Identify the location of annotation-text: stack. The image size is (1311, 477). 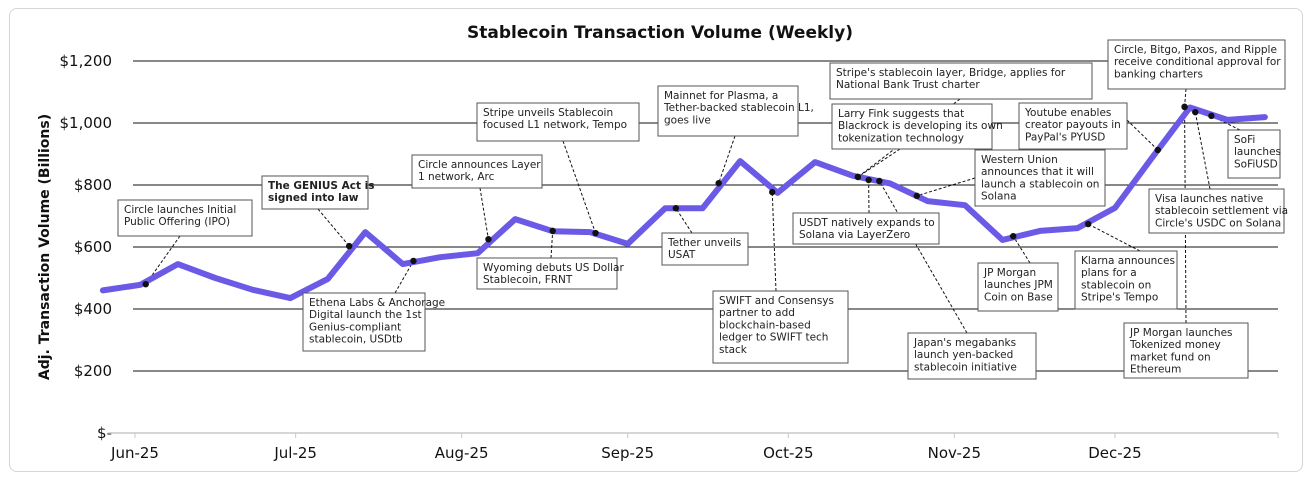
(733, 350).